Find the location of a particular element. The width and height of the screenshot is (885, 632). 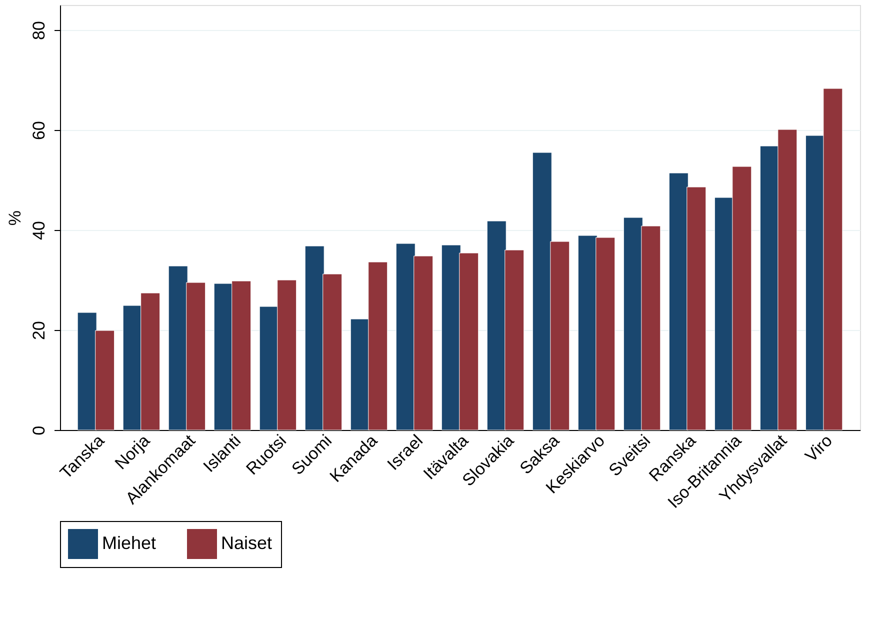

y-axis-title: % is located at coordinates (15, 218).